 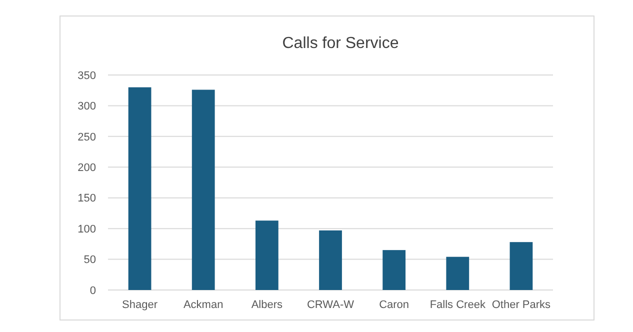 What do you see at coordinates (87, 137) in the screenshot?
I see `y-tick-label: 250` at bounding box center [87, 137].